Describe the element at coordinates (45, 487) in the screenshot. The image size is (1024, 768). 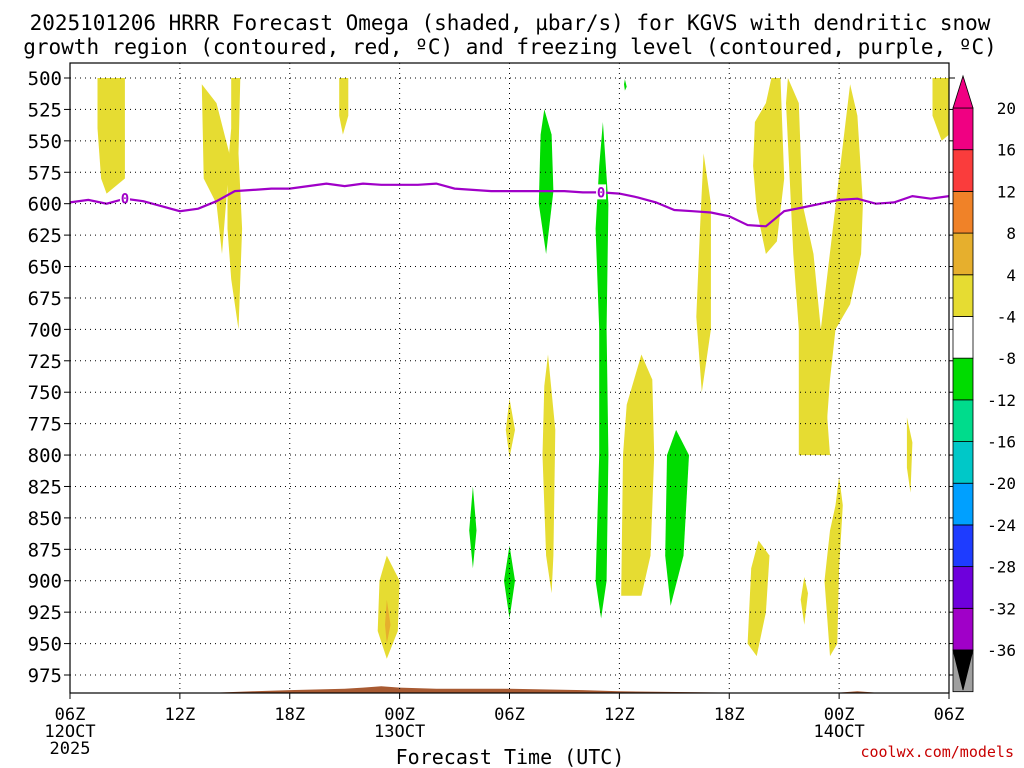
I see `y-tick-label-13: 825` at that location.